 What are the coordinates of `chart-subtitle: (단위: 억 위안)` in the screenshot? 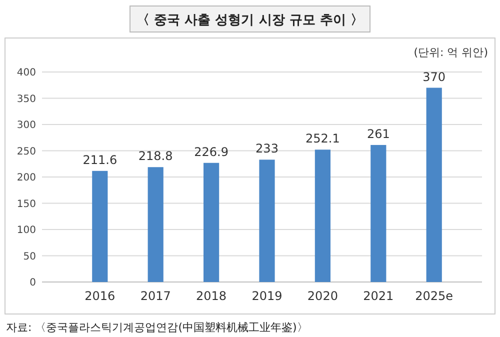 It's located at (451, 52).